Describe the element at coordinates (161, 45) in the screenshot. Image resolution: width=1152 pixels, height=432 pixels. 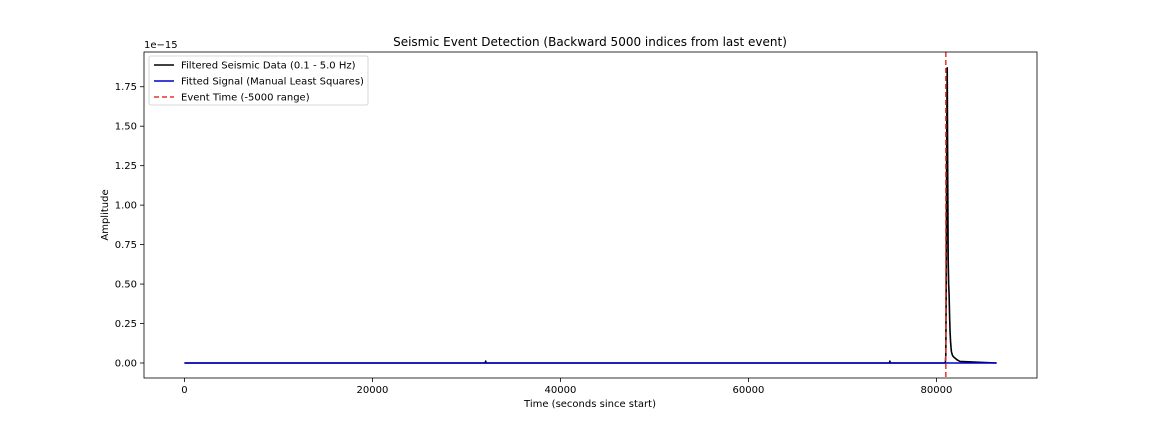
I see `y-offset-text: 1e−15` at that location.